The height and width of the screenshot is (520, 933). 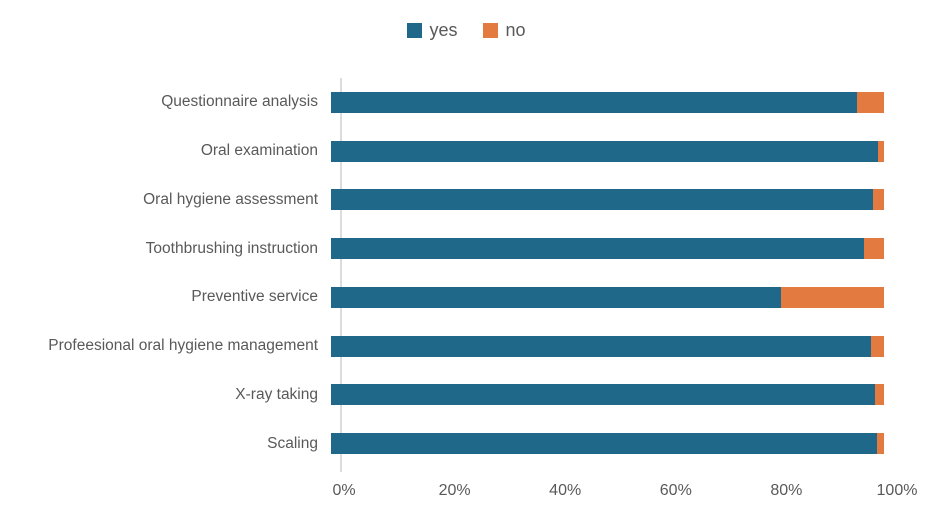 I want to click on chart-row: X-ray taking, so click(x=466, y=395).